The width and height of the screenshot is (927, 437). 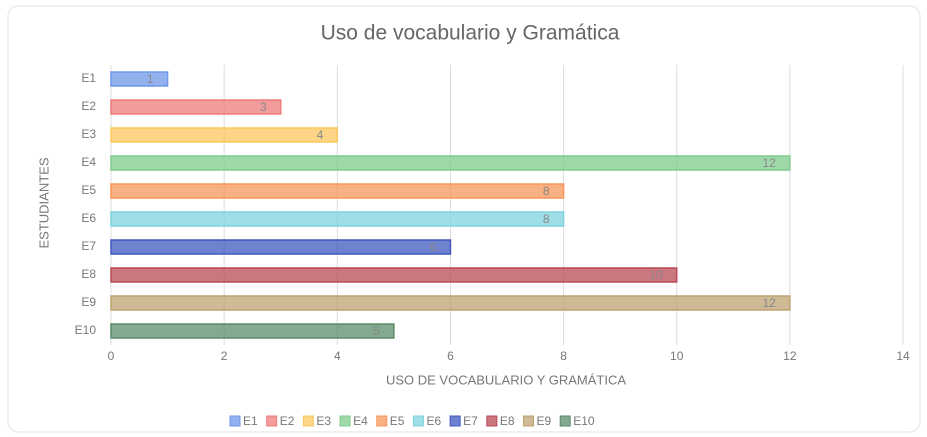 What do you see at coordinates (224, 356) in the screenshot?
I see `x-tick-label: 2` at bounding box center [224, 356].